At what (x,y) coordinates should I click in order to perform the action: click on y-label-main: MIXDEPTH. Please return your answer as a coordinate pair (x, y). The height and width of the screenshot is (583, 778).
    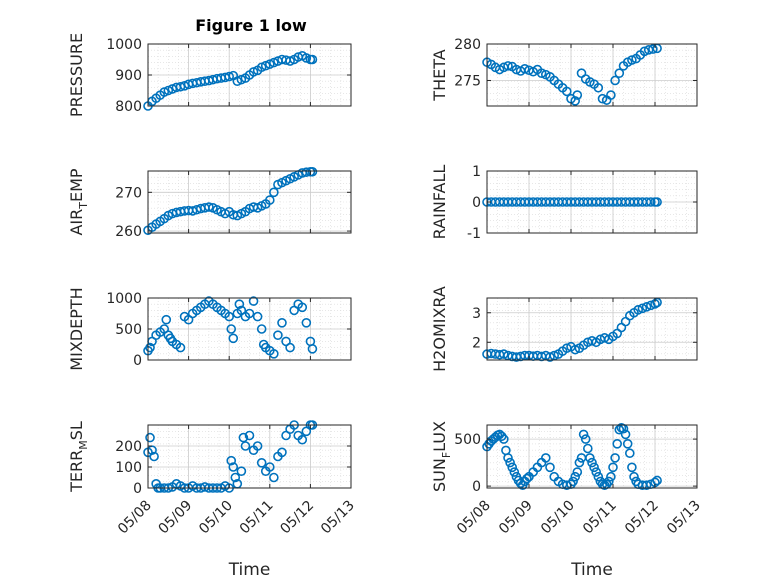
    Looking at the image, I should click on (76, 328).